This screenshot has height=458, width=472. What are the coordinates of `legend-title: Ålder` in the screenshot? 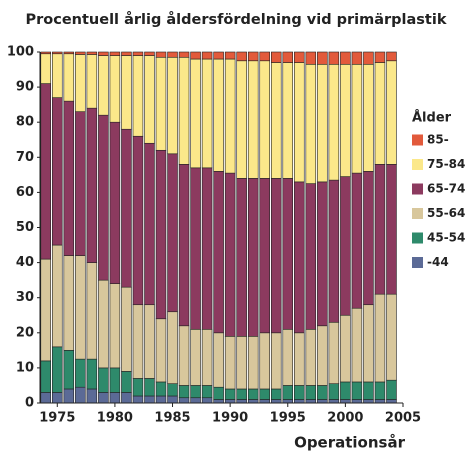 It's located at (432, 118).